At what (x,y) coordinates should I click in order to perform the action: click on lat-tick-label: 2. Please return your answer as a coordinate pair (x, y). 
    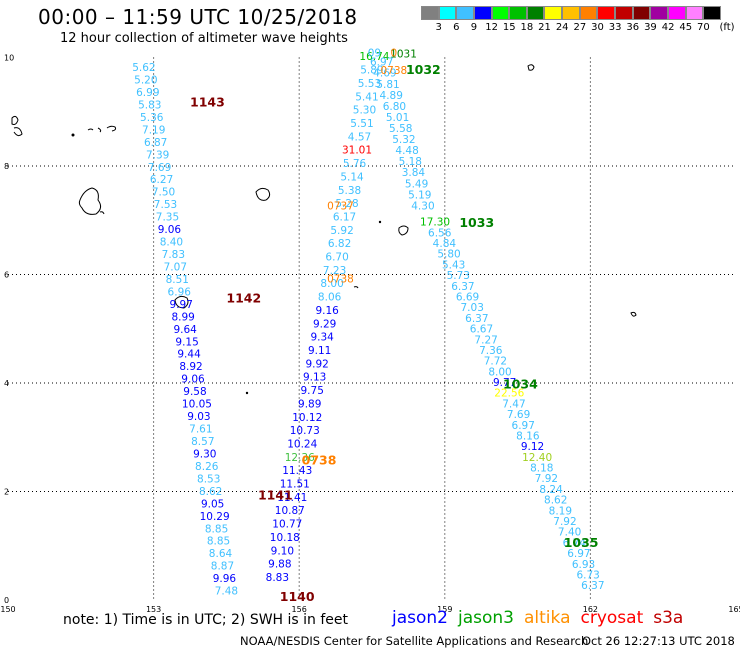
    Looking at the image, I should click on (6, 492).